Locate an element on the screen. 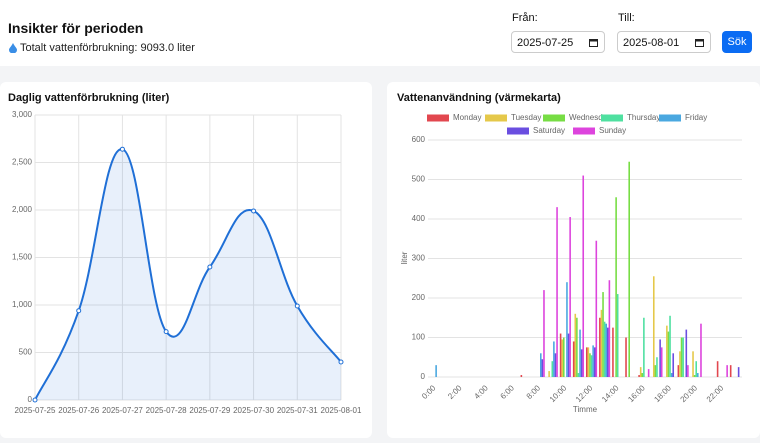 This screenshot has height=443, width=760. y-tick-label: 1,000 is located at coordinates (22, 304).